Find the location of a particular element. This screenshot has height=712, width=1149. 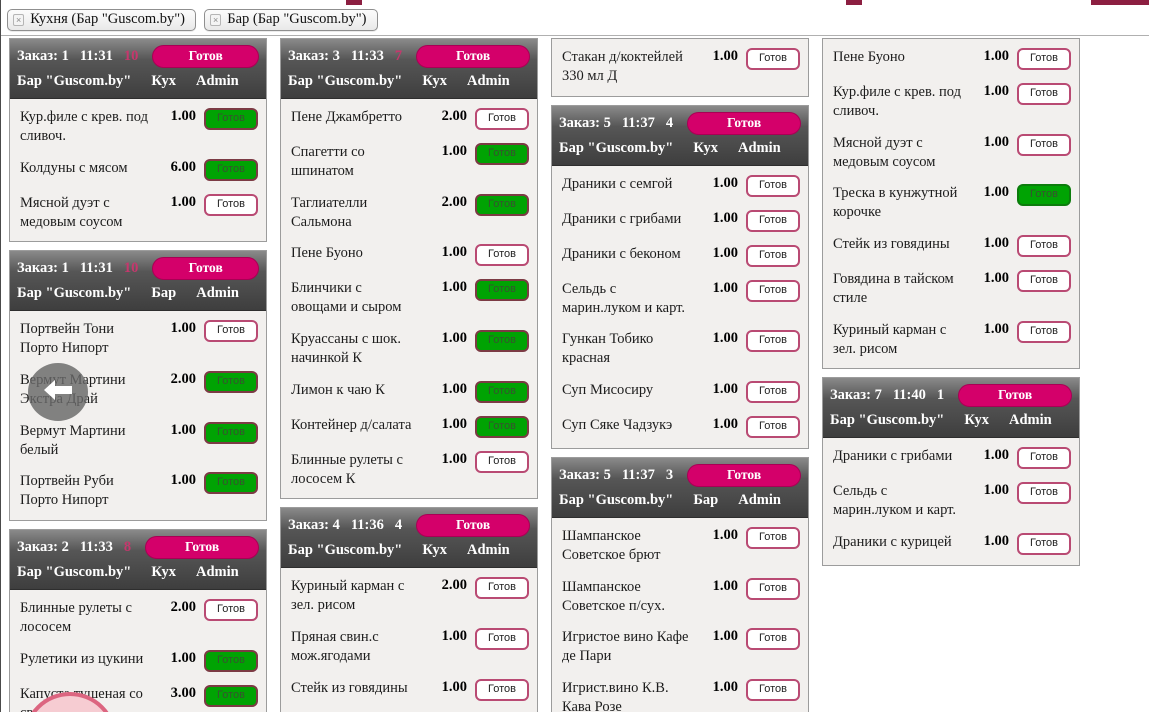

clipped-pill-fragment is located at coordinates (854, 2).